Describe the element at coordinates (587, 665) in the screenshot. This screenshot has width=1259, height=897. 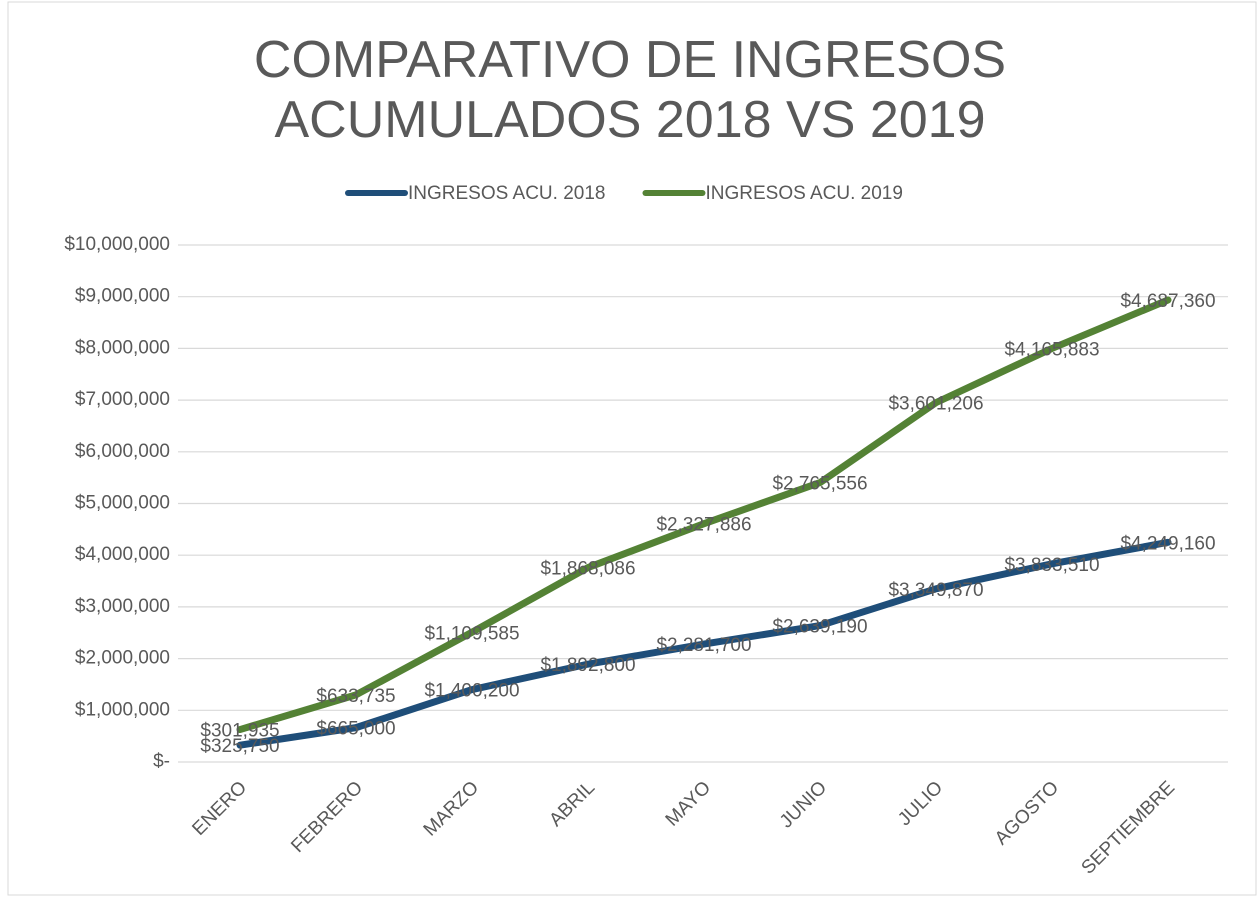
I see `data-label: $1,892,800` at that location.